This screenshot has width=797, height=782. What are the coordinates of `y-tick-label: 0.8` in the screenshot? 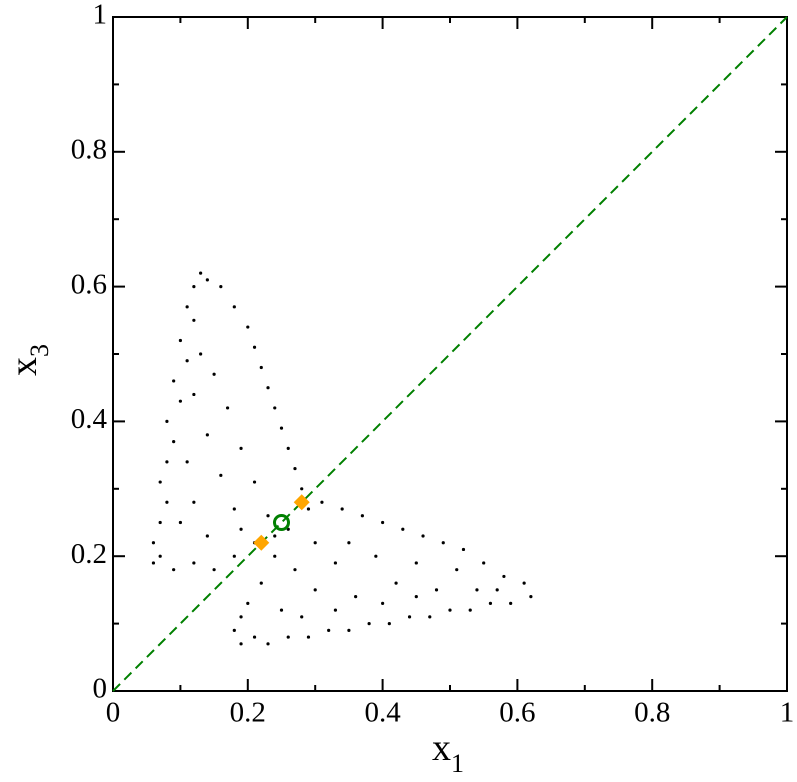 It's located at (89, 149).